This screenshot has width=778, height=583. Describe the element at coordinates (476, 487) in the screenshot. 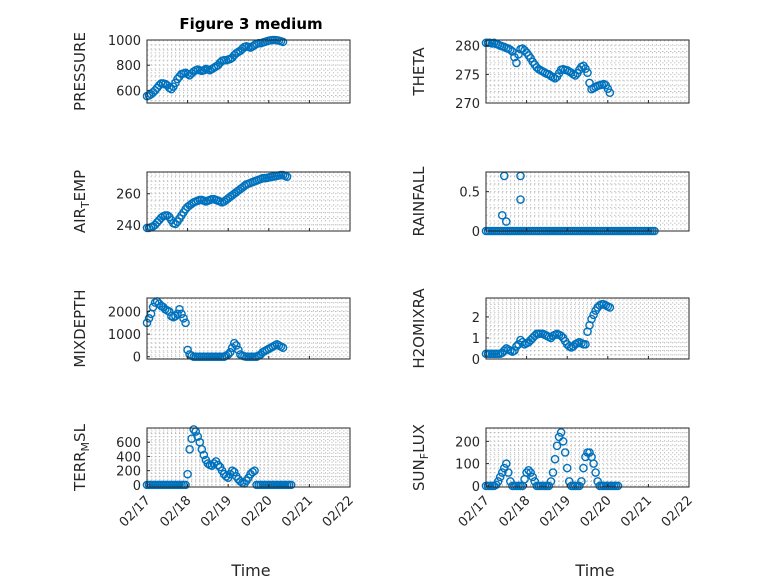

I see `subplot-sun-flux-ytick-label: 0` at that location.